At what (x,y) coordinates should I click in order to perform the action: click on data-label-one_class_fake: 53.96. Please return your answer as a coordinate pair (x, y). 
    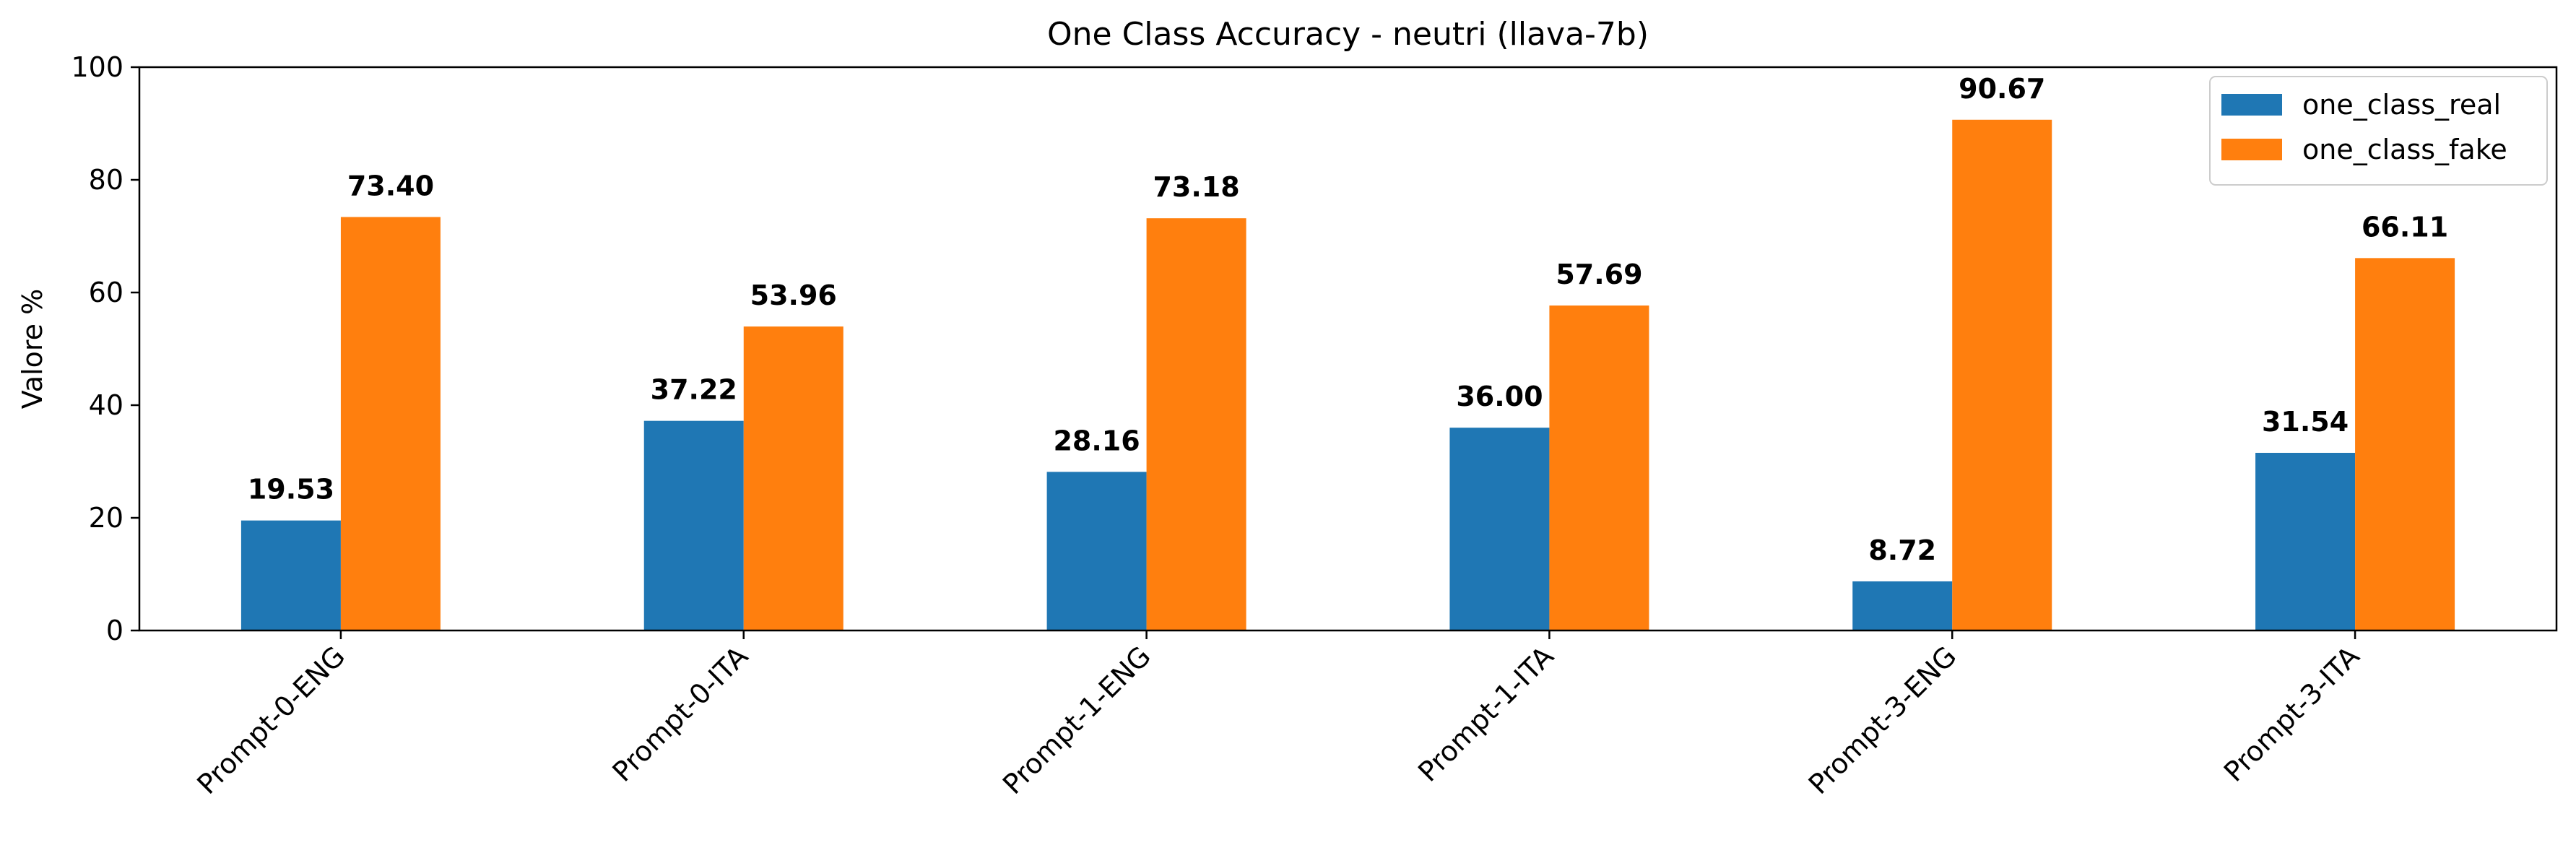
    Looking at the image, I should click on (793, 295).